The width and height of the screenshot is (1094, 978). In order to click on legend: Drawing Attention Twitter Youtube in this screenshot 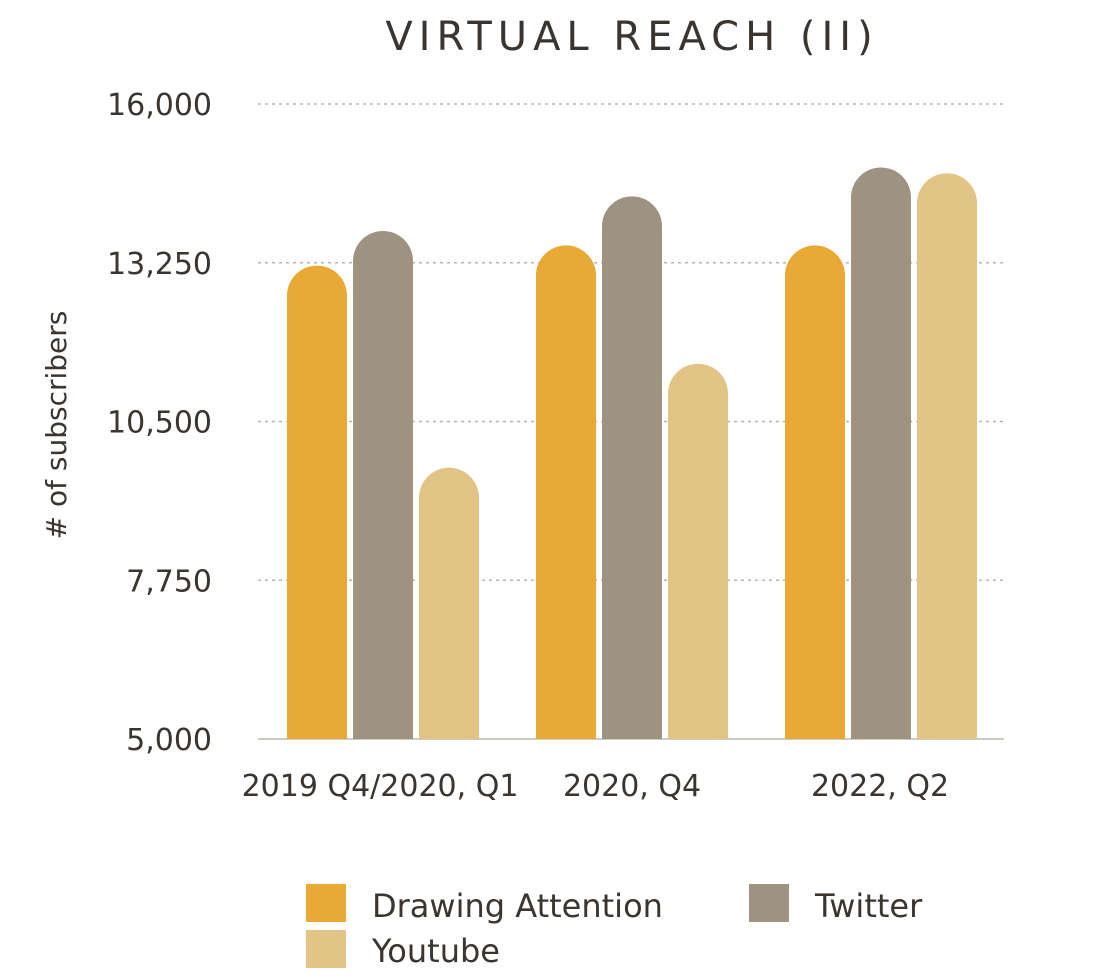, I will do `click(614, 927)`.